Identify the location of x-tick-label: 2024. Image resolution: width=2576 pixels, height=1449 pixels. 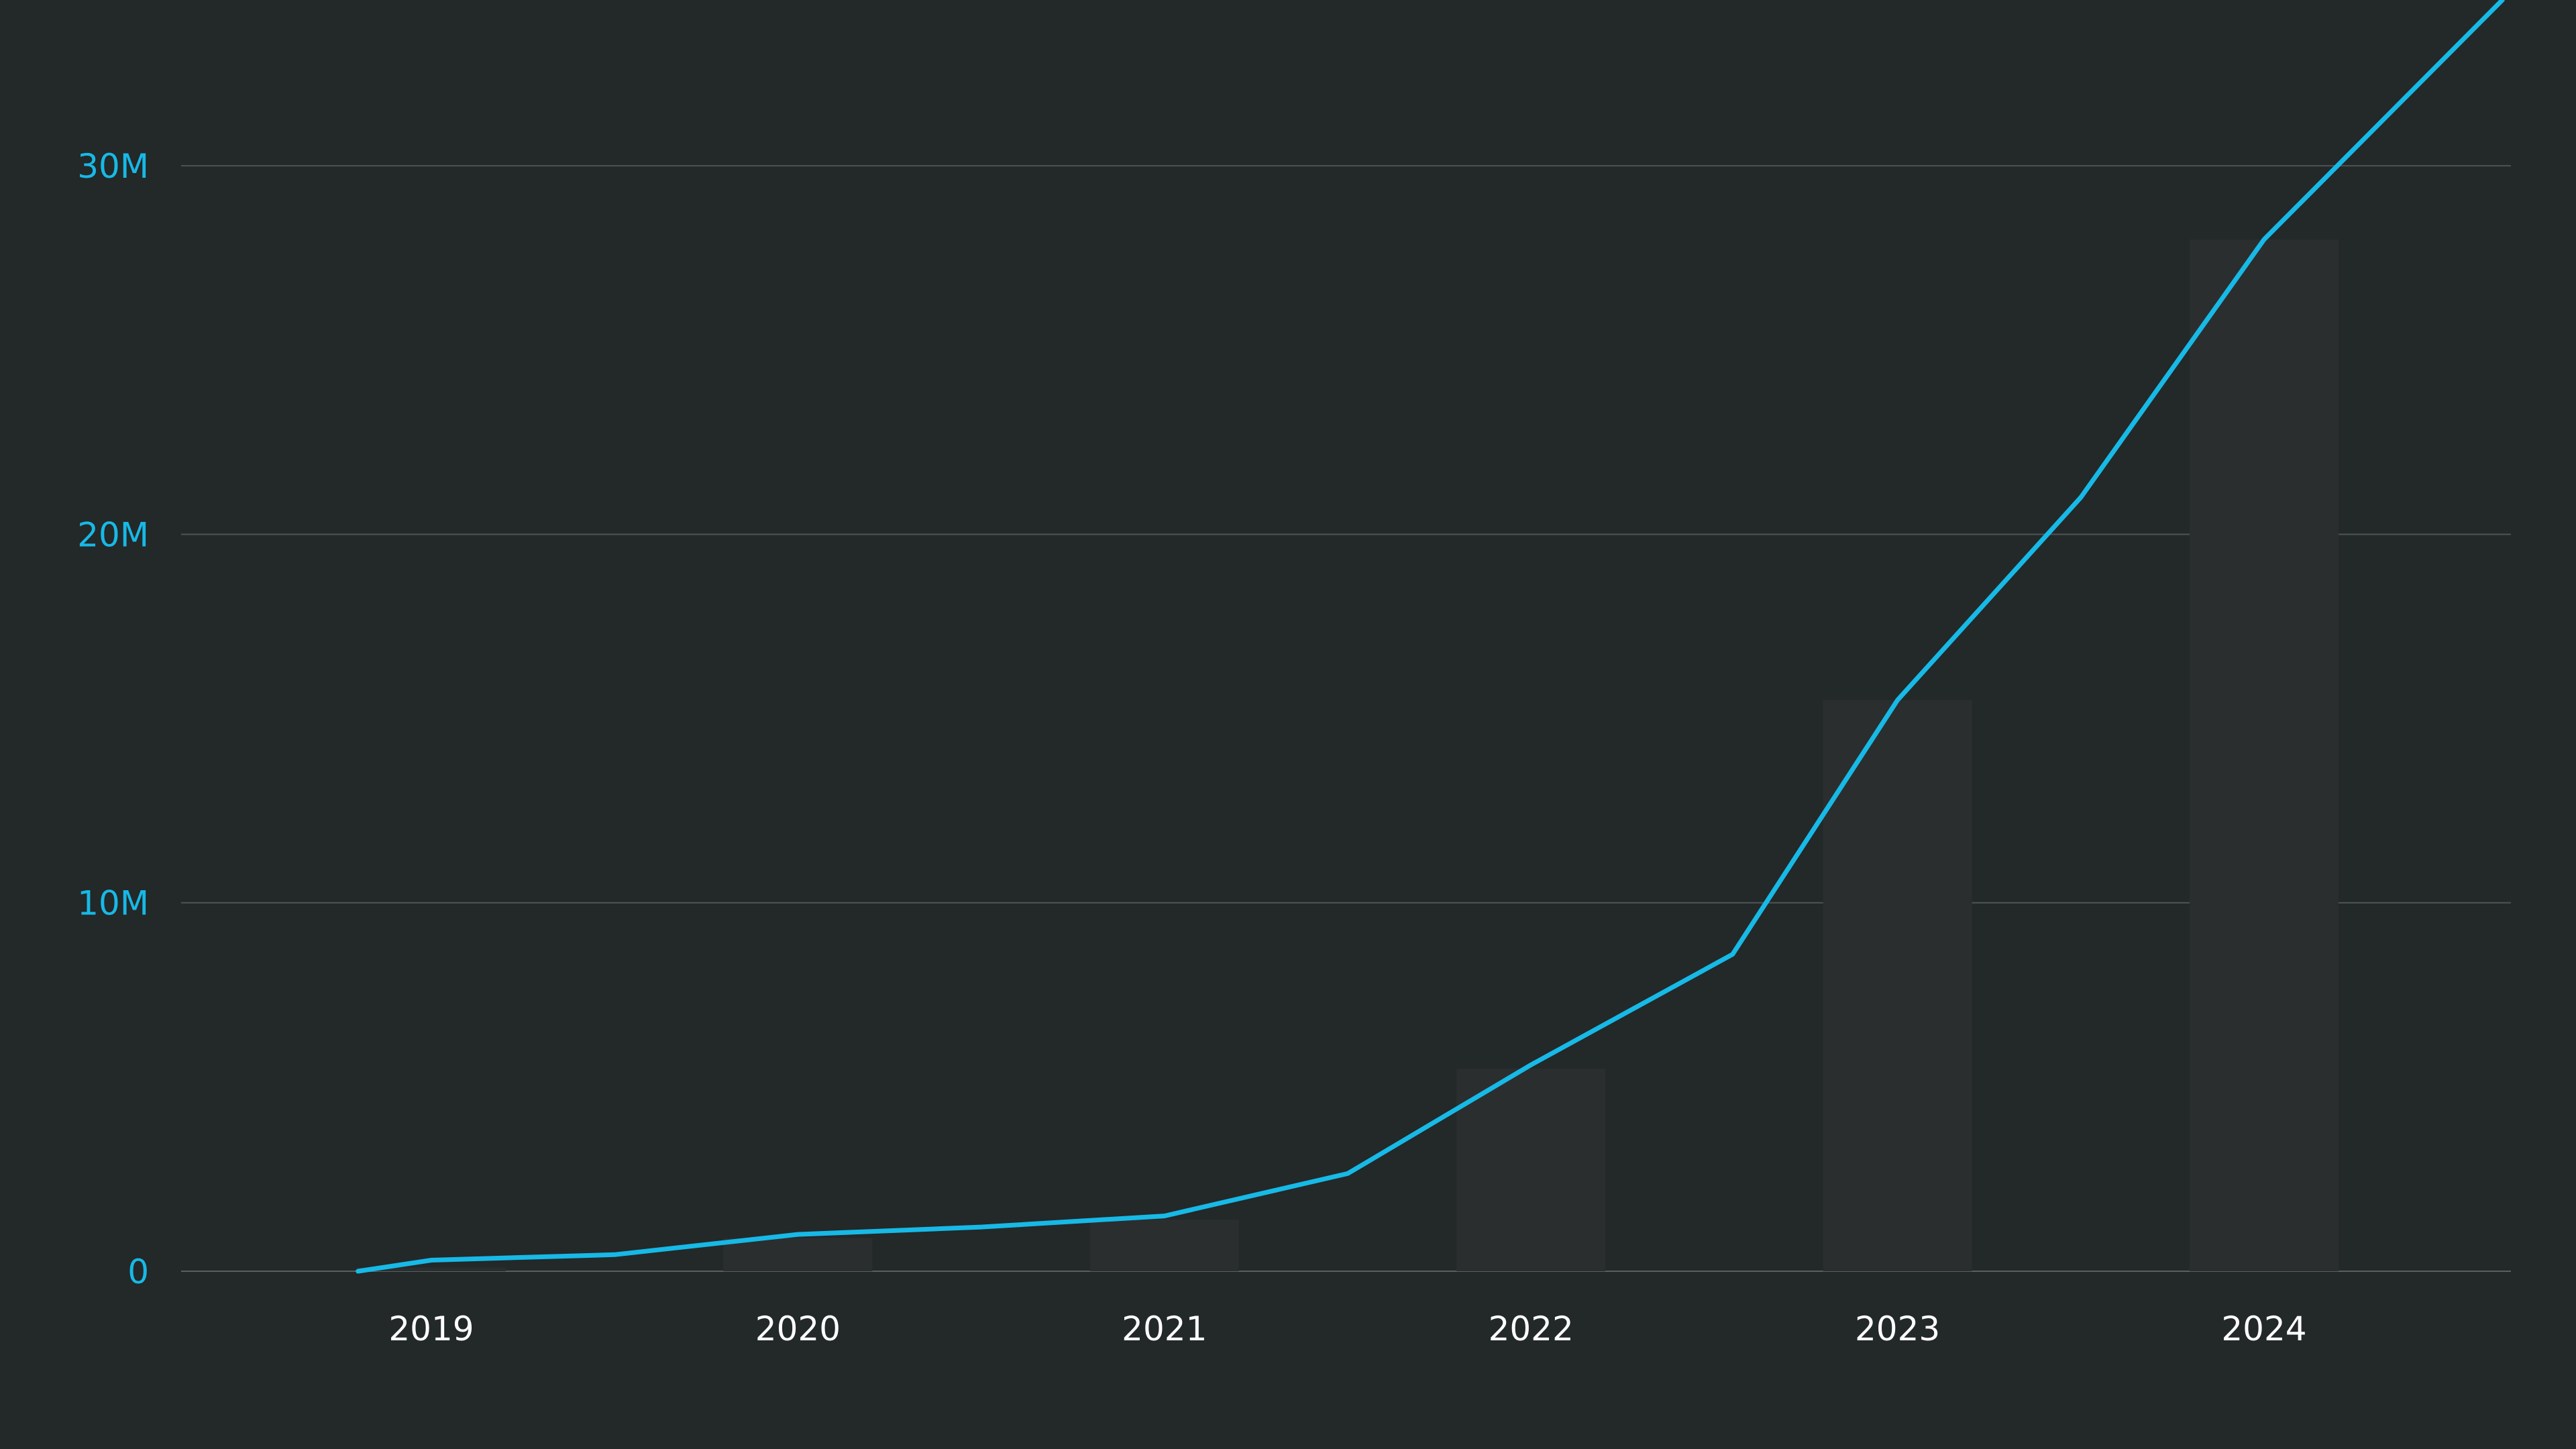
(2263, 1328).